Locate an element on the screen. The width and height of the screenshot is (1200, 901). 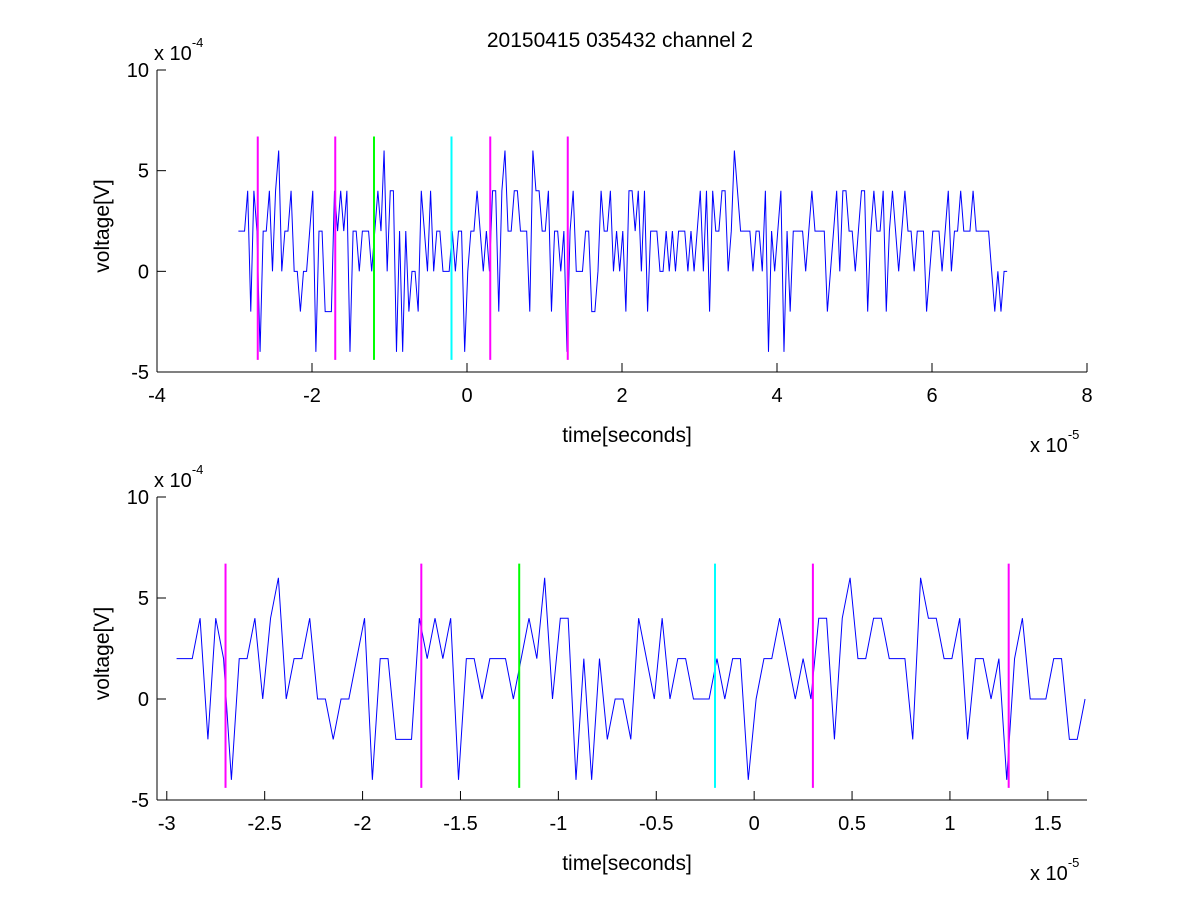
x-tick-label: 4 is located at coordinates (776, 396).